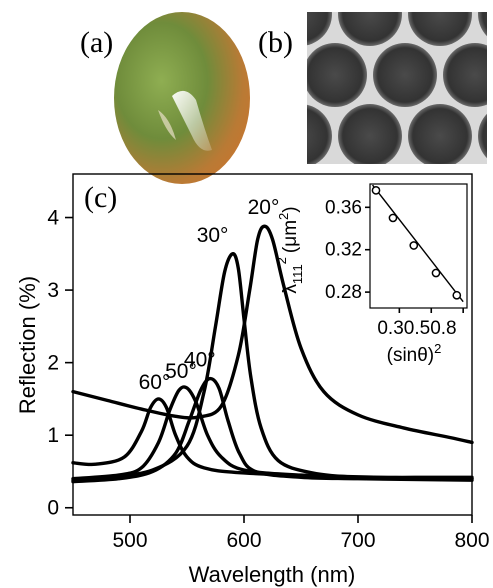 Image resolution: width=493 pixels, height=588 pixels. I want to click on inset-y-tick-label: 0.32, so click(343, 250).